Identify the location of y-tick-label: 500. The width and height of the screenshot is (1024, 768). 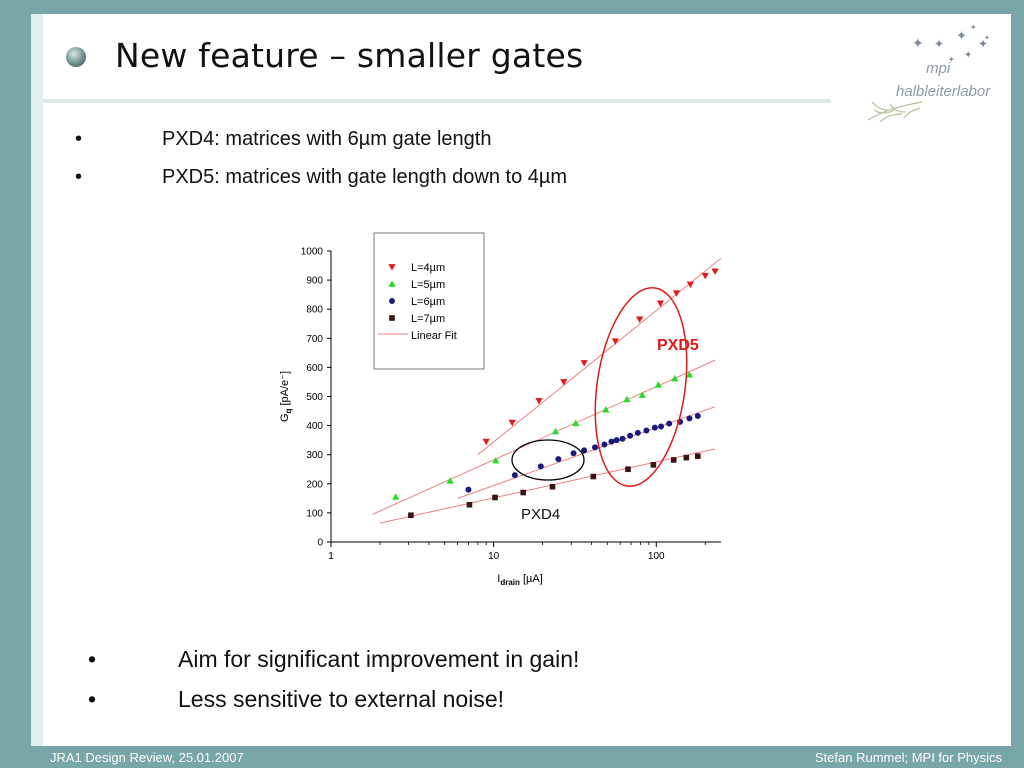
(314, 397).